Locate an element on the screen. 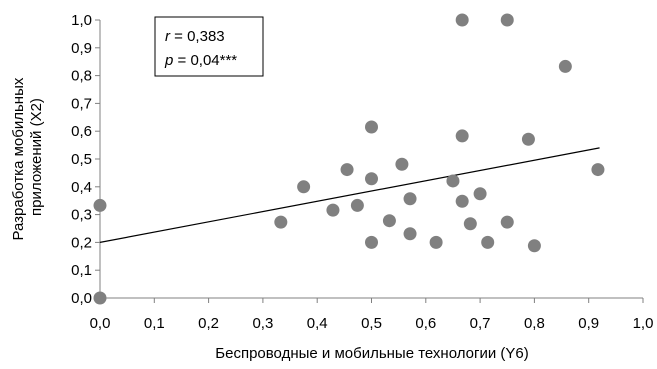  y-tick-label: 0,7 is located at coordinates (81, 103).